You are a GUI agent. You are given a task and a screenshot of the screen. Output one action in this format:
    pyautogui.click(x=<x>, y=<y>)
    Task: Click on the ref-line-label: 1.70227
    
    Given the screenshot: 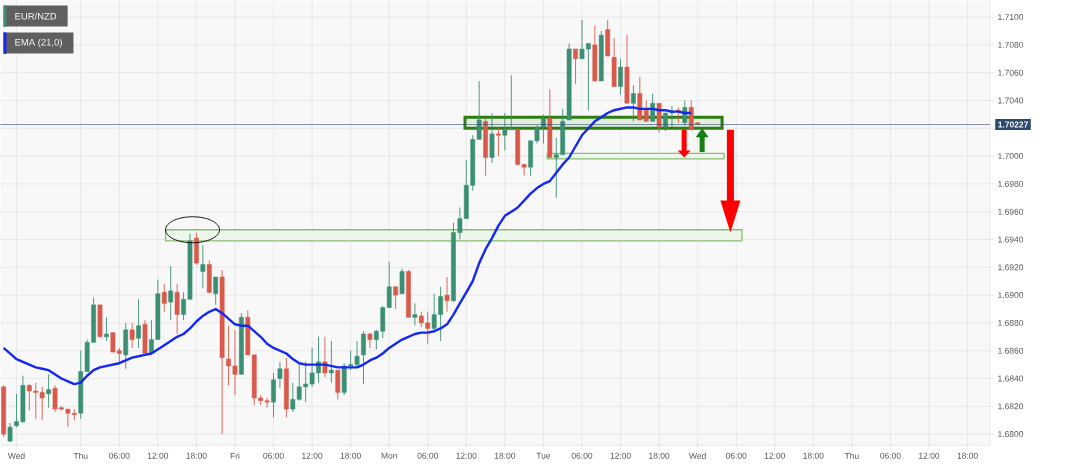 What is the action you would take?
    pyautogui.click(x=1013, y=124)
    